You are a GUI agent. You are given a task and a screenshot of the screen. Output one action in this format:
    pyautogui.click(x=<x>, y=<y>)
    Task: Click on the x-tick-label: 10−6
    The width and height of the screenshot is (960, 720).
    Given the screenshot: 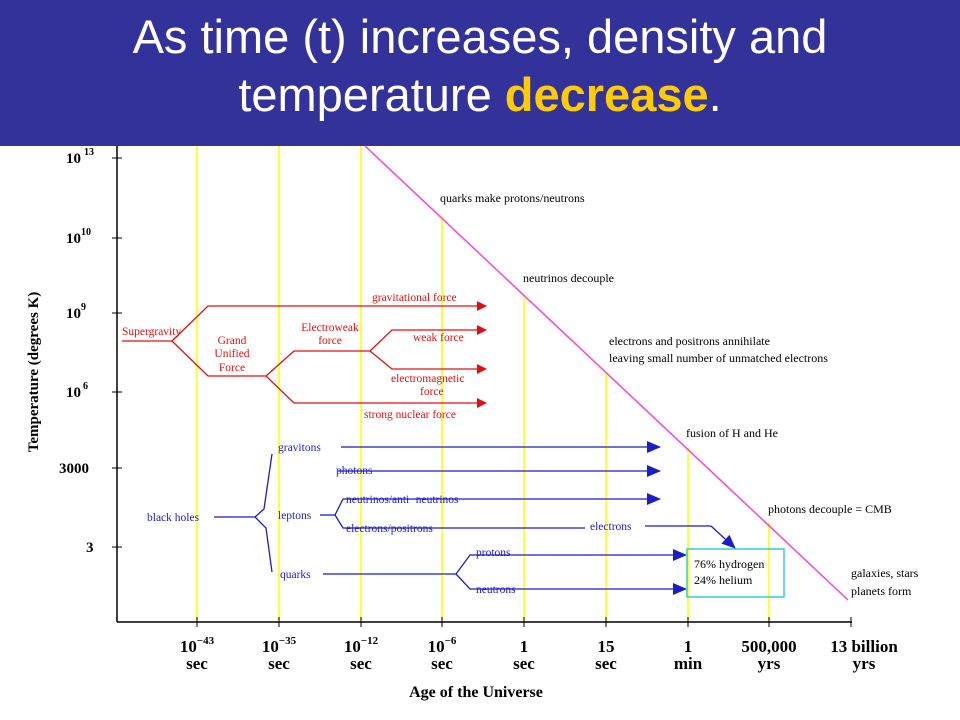 What is the action you would take?
    pyautogui.click(x=442, y=645)
    